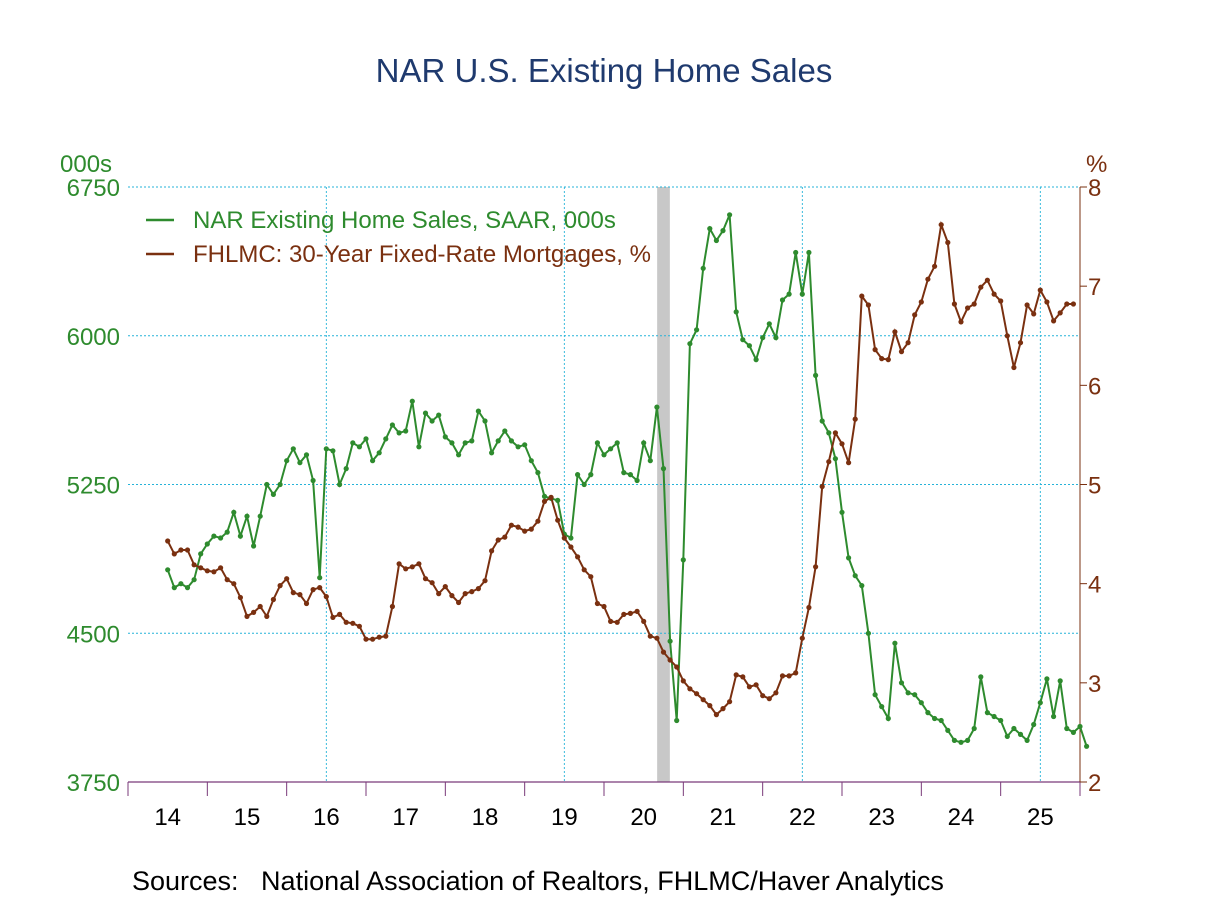 The image size is (1208, 906). Describe the element at coordinates (723, 817) in the screenshot. I see `x-tick-label: 21` at that location.